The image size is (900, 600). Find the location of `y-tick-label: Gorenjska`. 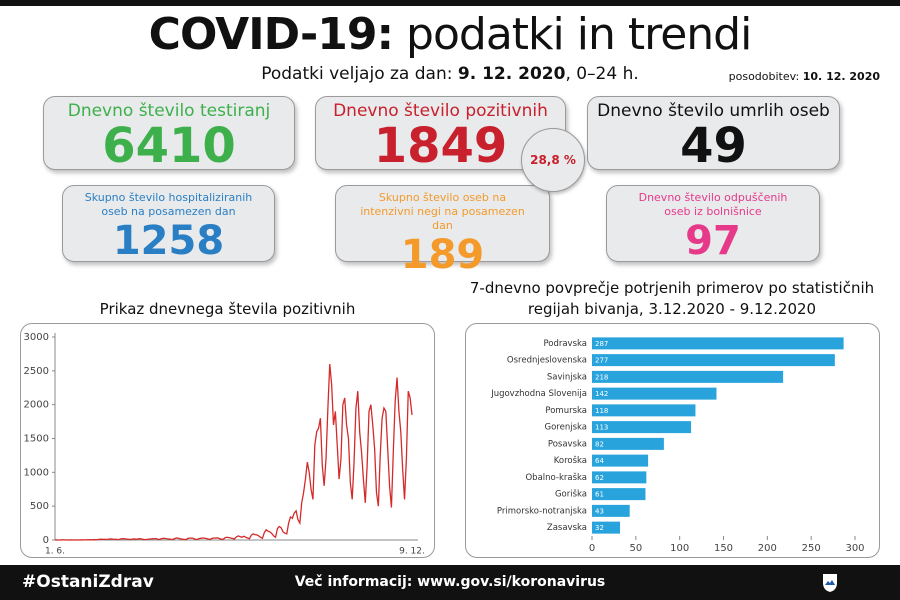

y-tick-label: Gorenjska is located at coordinates (566, 428).